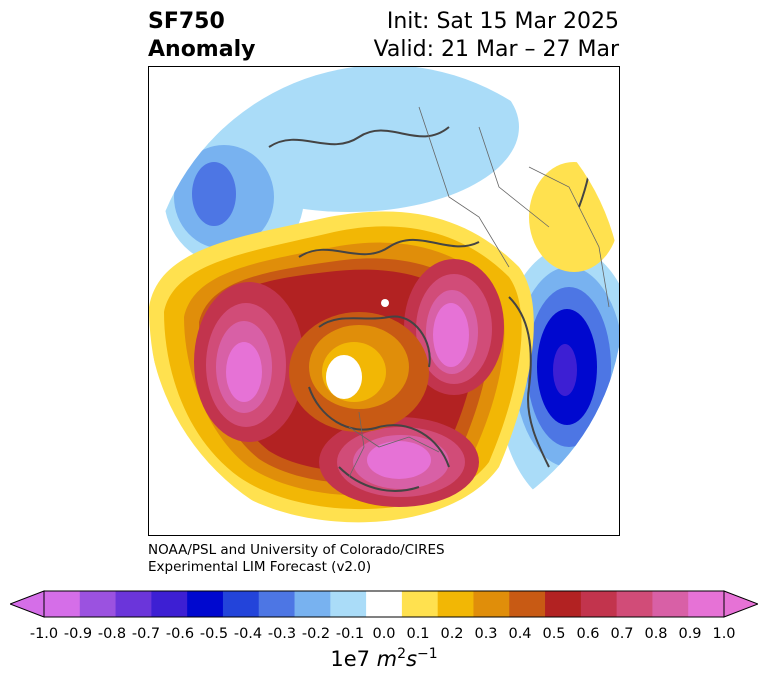  Describe the element at coordinates (112, 634) in the screenshot. I see `colorbar-tick-label: -0.8` at that location.